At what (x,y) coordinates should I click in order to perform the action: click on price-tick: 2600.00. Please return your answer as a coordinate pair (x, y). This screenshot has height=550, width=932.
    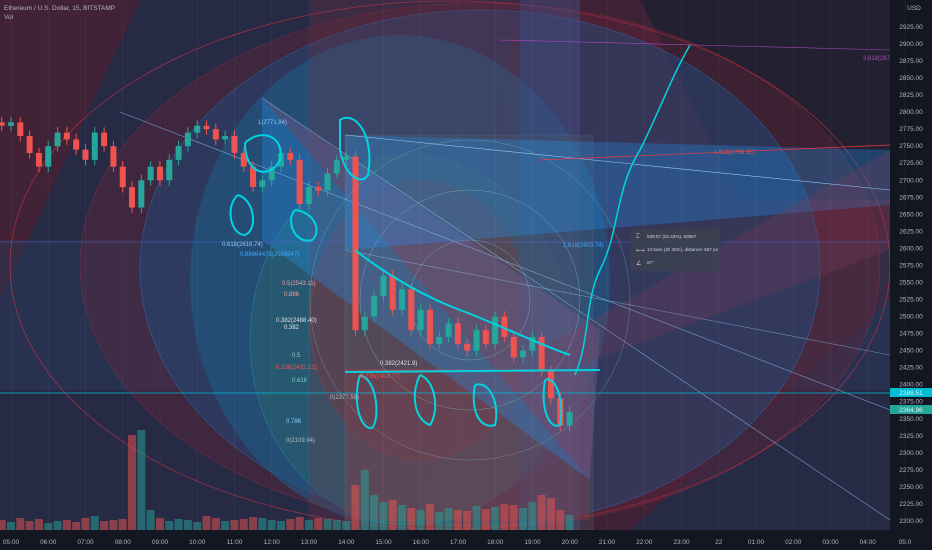
    Looking at the image, I should click on (911, 248).